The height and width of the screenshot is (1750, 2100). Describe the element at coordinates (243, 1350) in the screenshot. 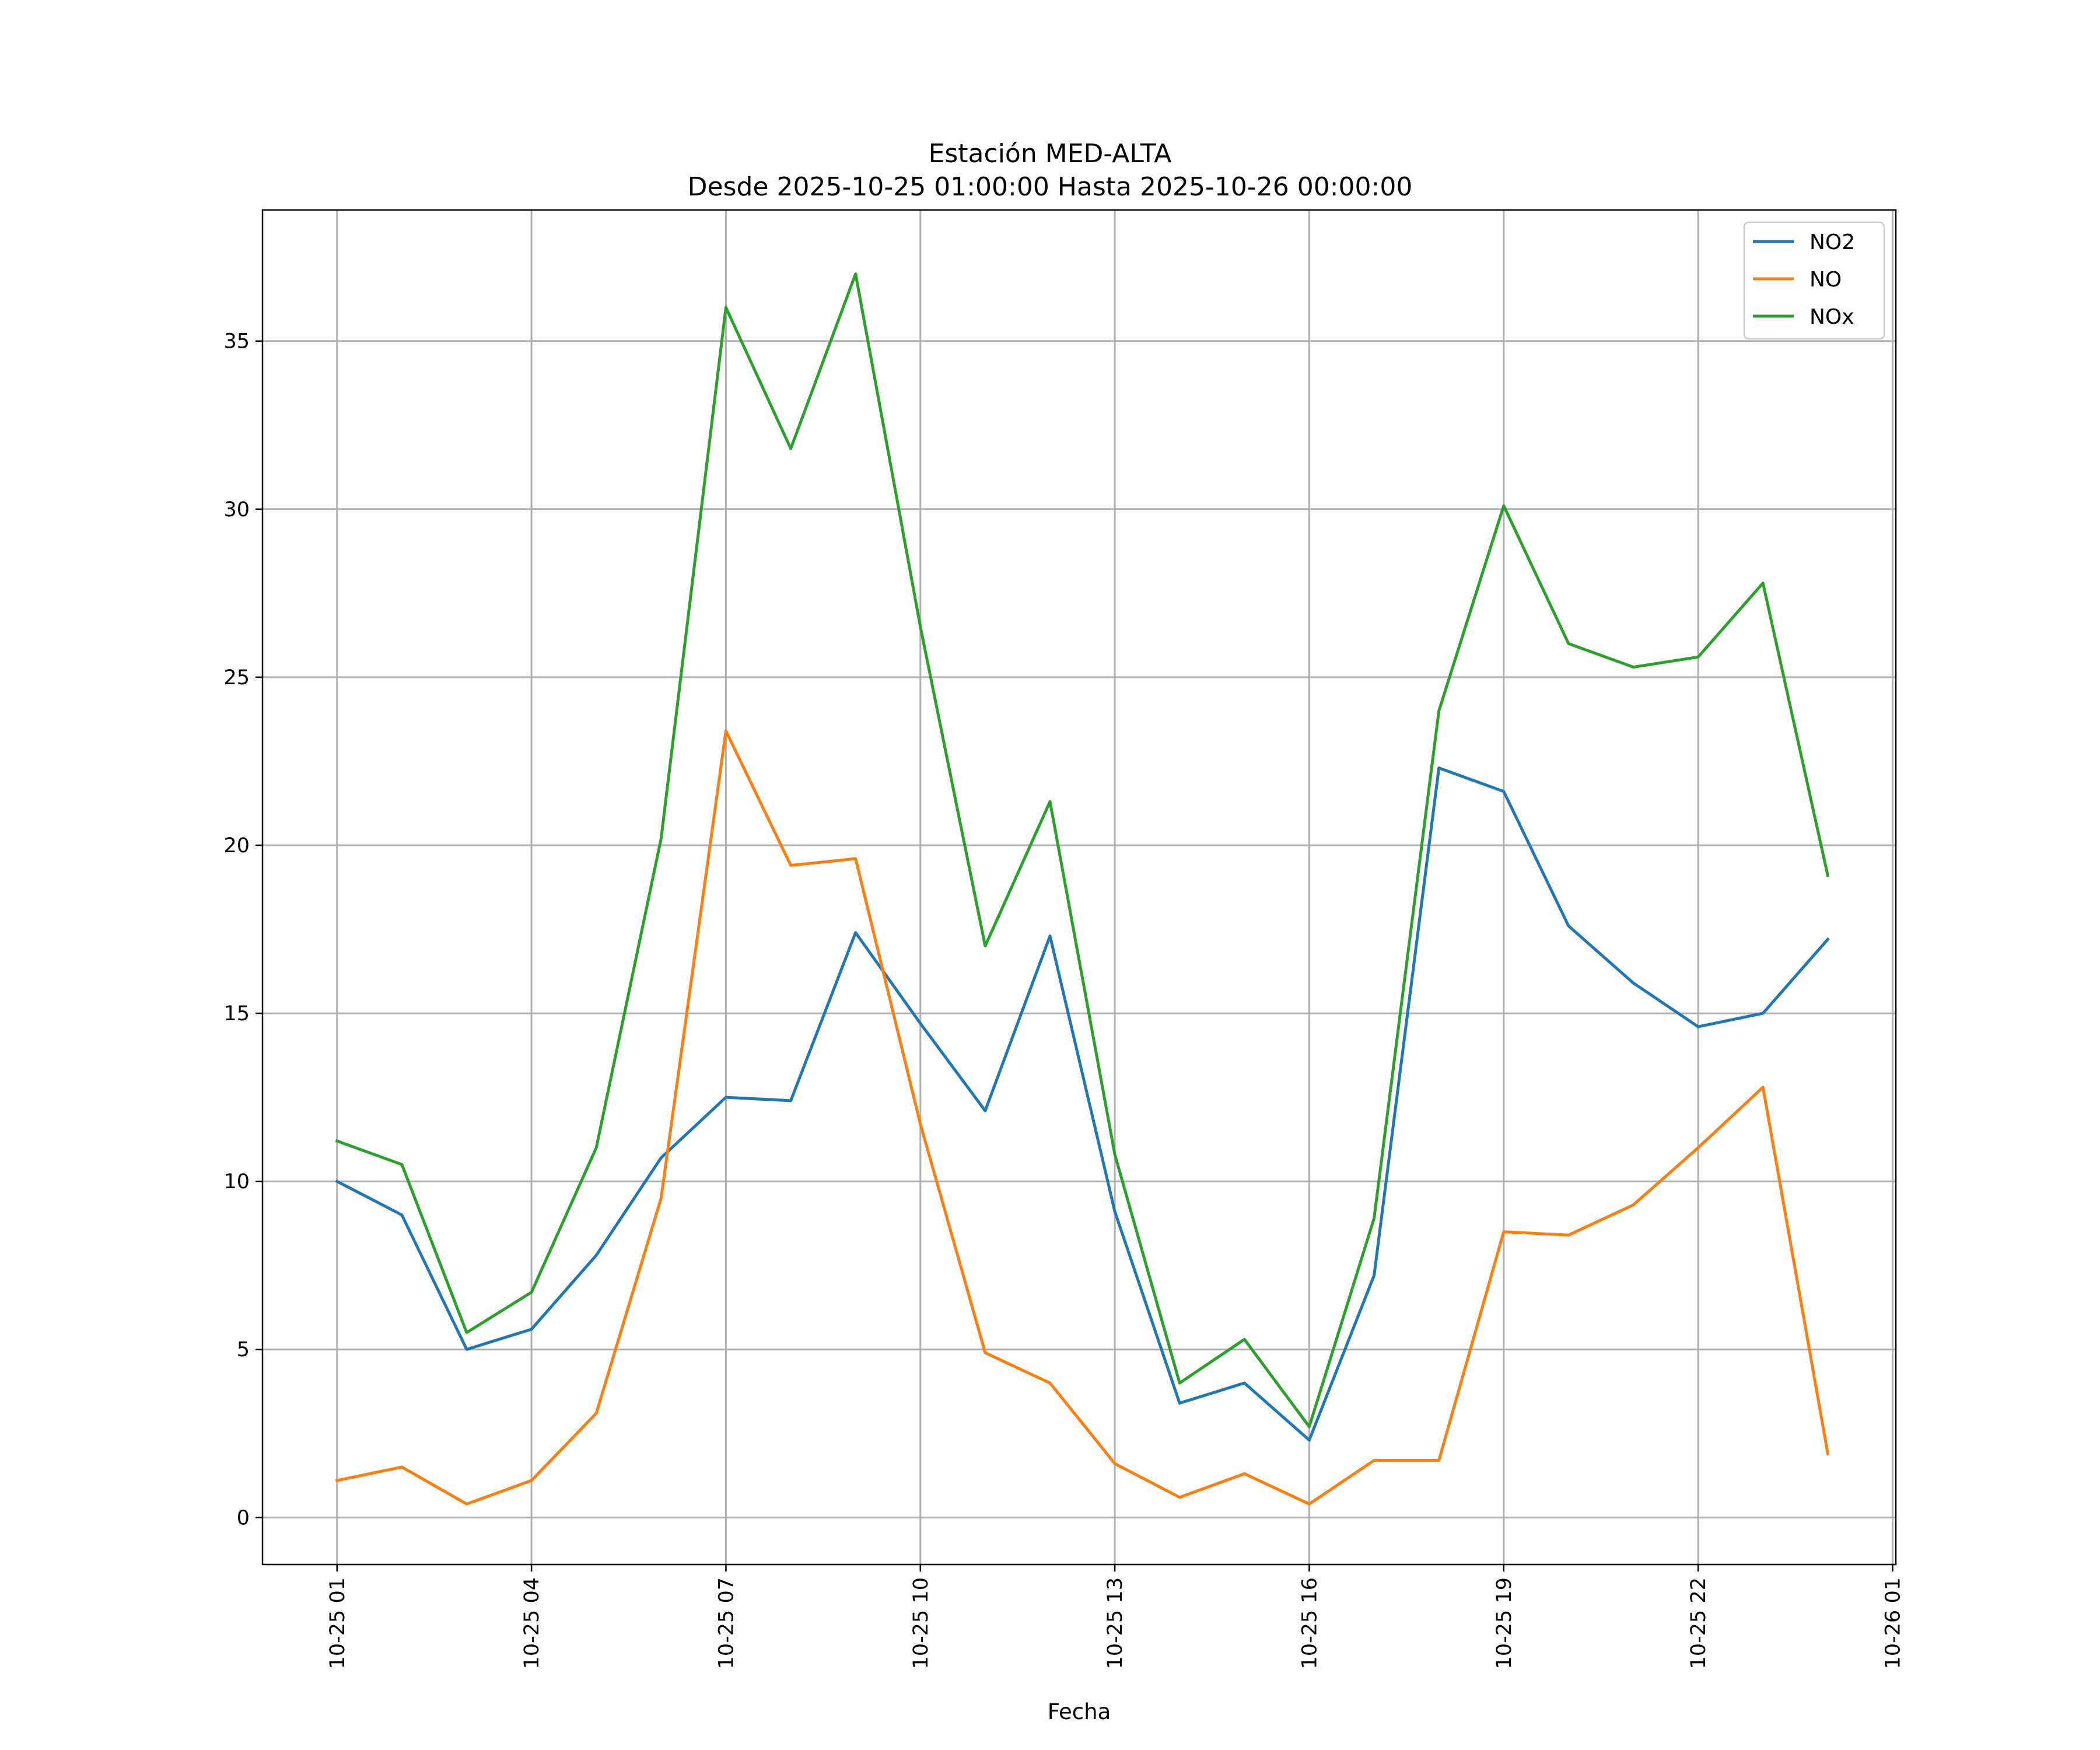

I see `y-tick-label: 5` at that location.